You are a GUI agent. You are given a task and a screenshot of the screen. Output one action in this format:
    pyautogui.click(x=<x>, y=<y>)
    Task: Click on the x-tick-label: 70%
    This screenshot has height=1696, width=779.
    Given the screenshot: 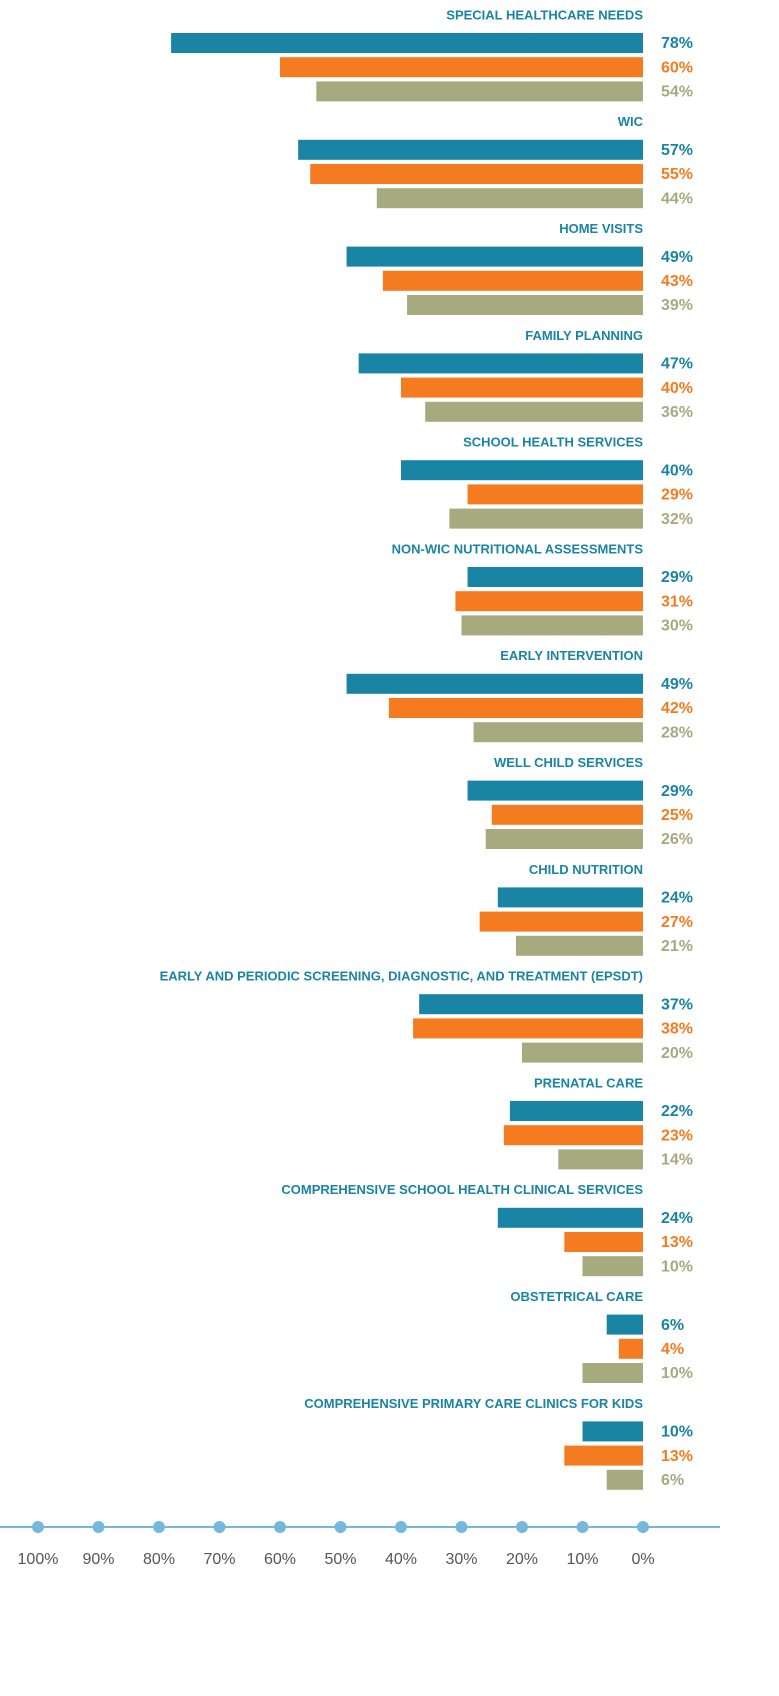 What is the action you would take?
    pyautogui.click(x=219, y=1559)
    